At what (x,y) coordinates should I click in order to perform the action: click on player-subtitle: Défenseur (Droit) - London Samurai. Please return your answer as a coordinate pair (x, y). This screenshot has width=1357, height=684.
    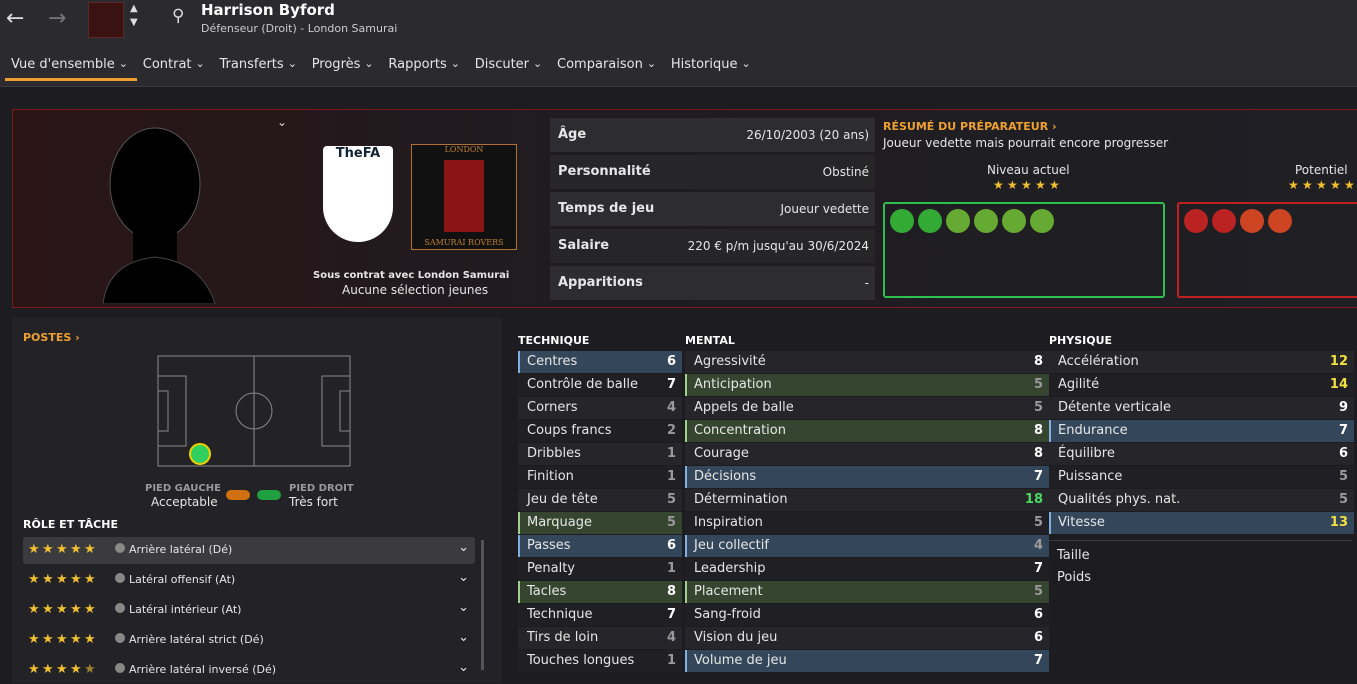
    Looking at the image, I should click on (299, 28).